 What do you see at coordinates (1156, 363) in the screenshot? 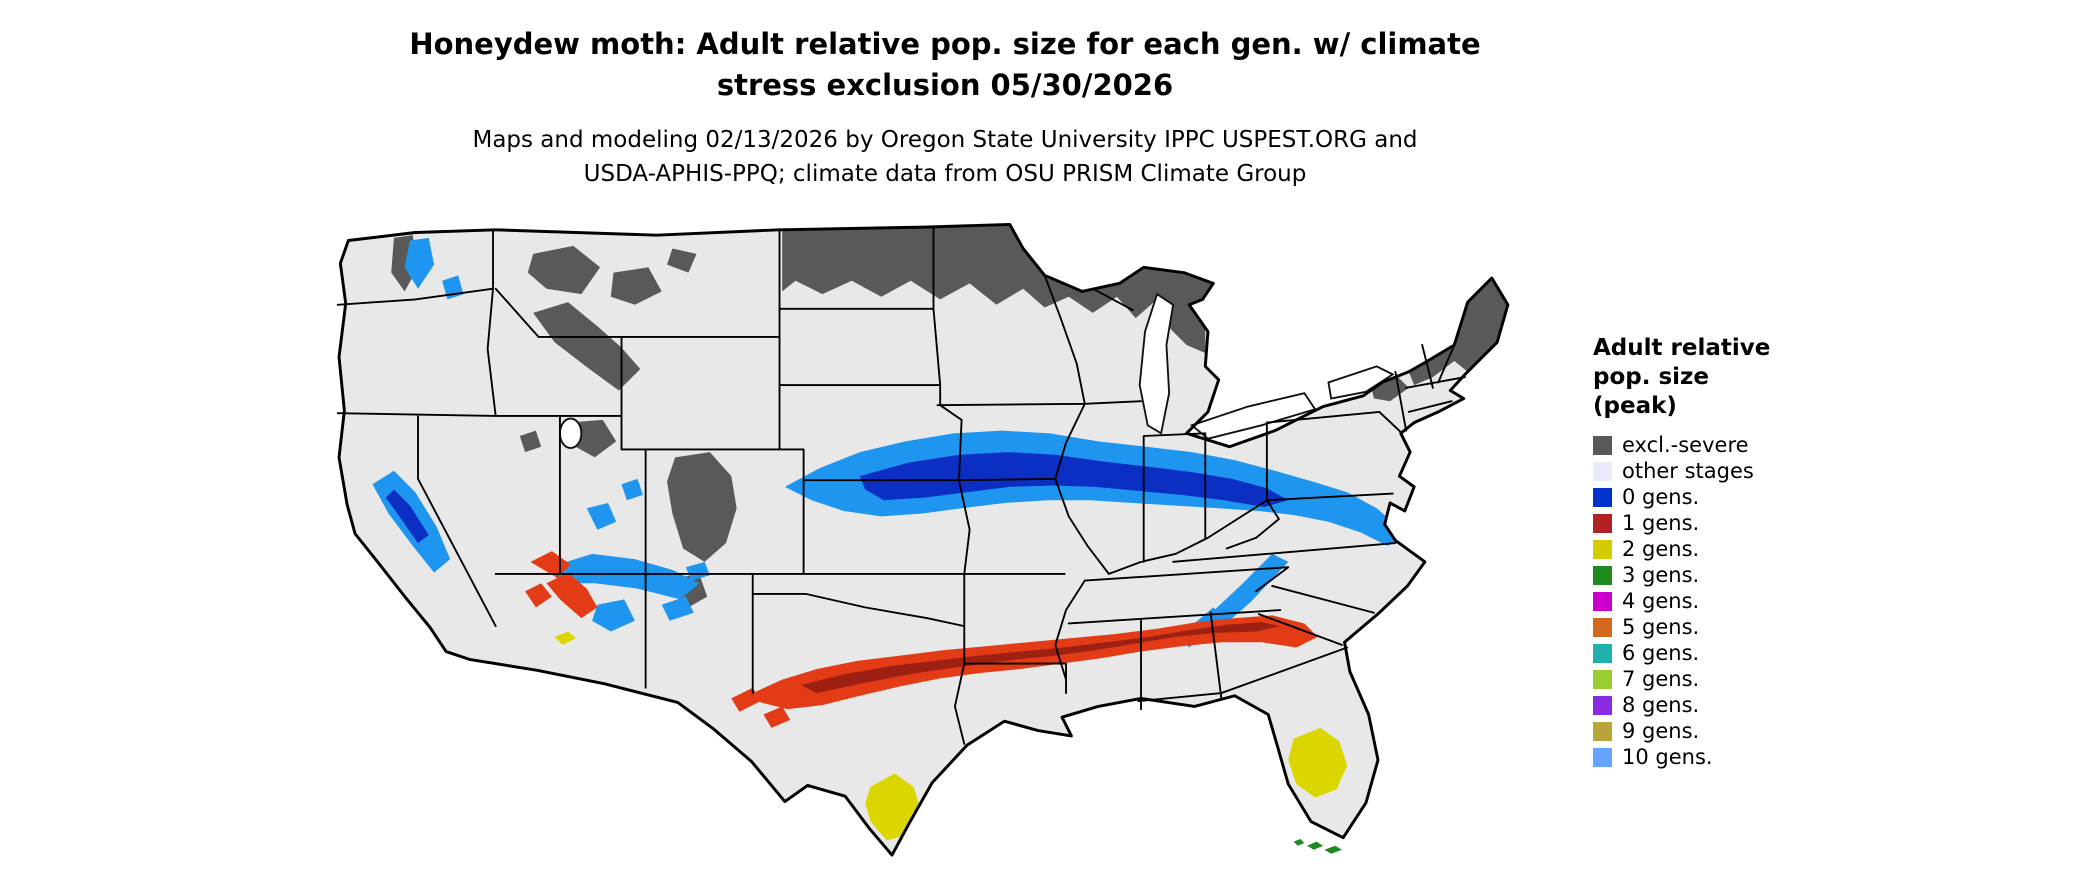
I see `lake-michigan` at bounding box center [1156, 363].